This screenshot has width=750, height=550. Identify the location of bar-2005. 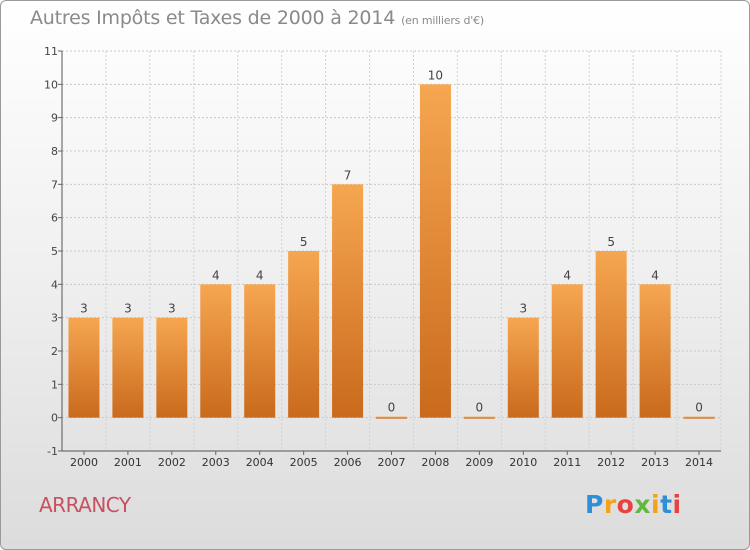
(304, 334).